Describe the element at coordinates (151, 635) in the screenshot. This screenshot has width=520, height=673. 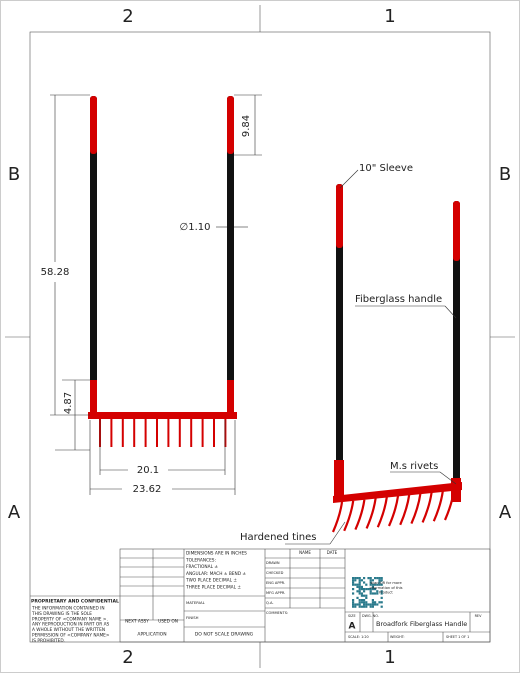
I see `label: APPLICATION` at that location.